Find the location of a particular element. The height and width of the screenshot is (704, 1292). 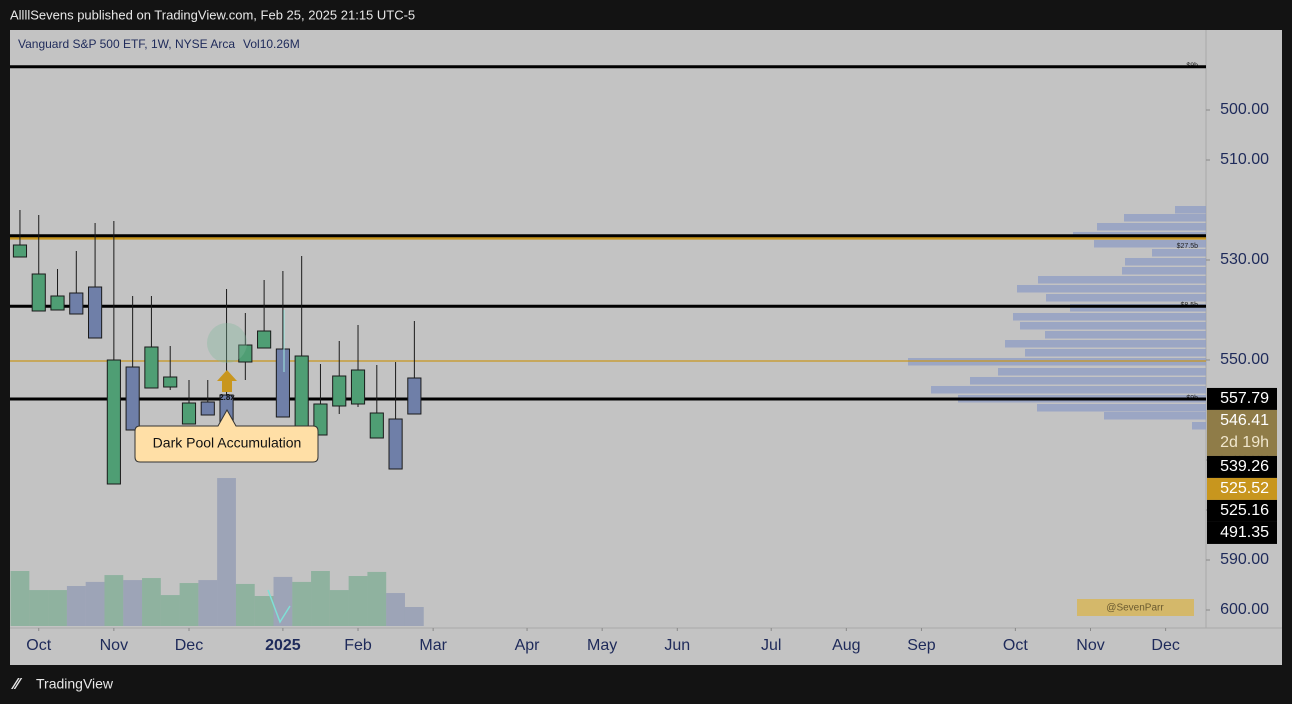

level-label: 557.79 is located at coordinates (1244, 398).